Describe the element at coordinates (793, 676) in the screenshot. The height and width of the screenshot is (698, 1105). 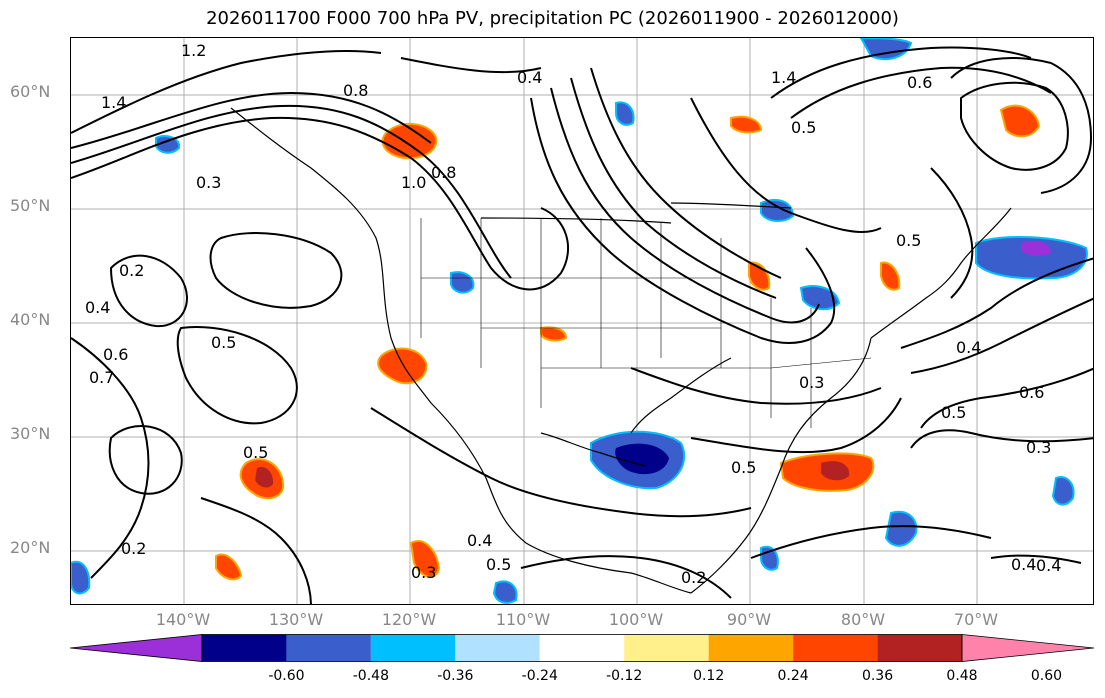
I see `colorbar-tick-label: 0.24` at that location.